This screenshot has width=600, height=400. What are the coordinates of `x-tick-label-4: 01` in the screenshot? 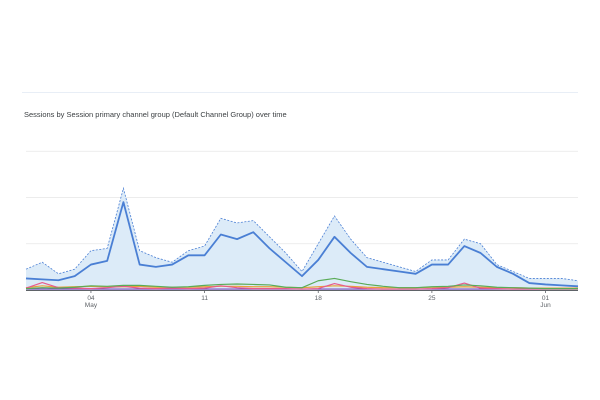 It's located at (546, 298).